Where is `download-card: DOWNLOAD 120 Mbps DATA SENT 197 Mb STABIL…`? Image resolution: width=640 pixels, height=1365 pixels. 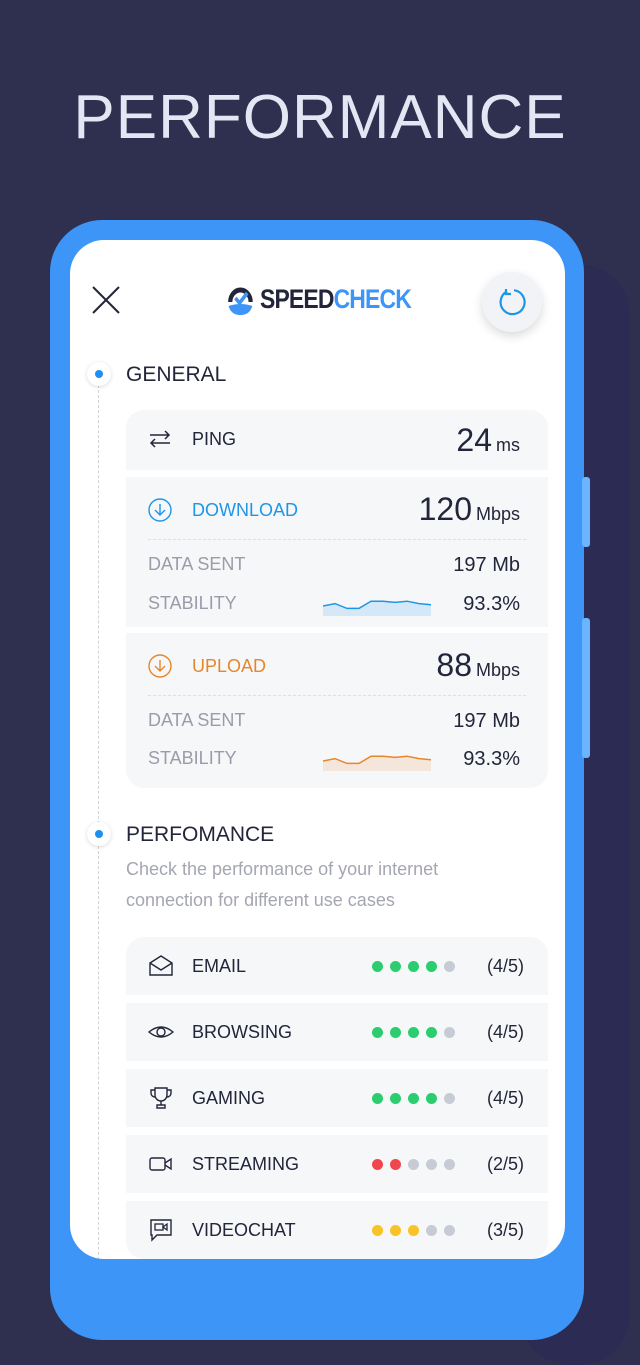
download-card: DOWNLOAD 120 Mbps DATA SENT 197 Mb STABIL… is located at coordinates (337, 552).